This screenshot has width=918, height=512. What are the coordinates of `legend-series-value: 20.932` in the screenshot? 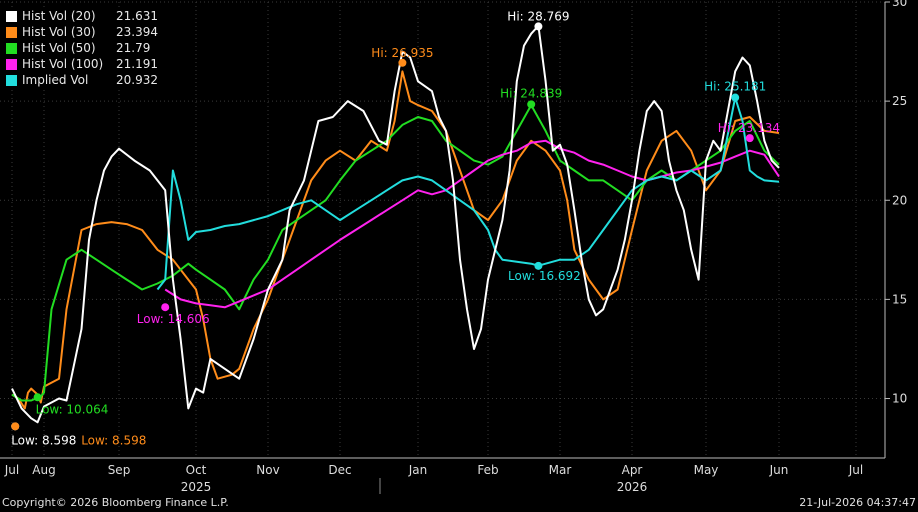 It's located at (137, 80).